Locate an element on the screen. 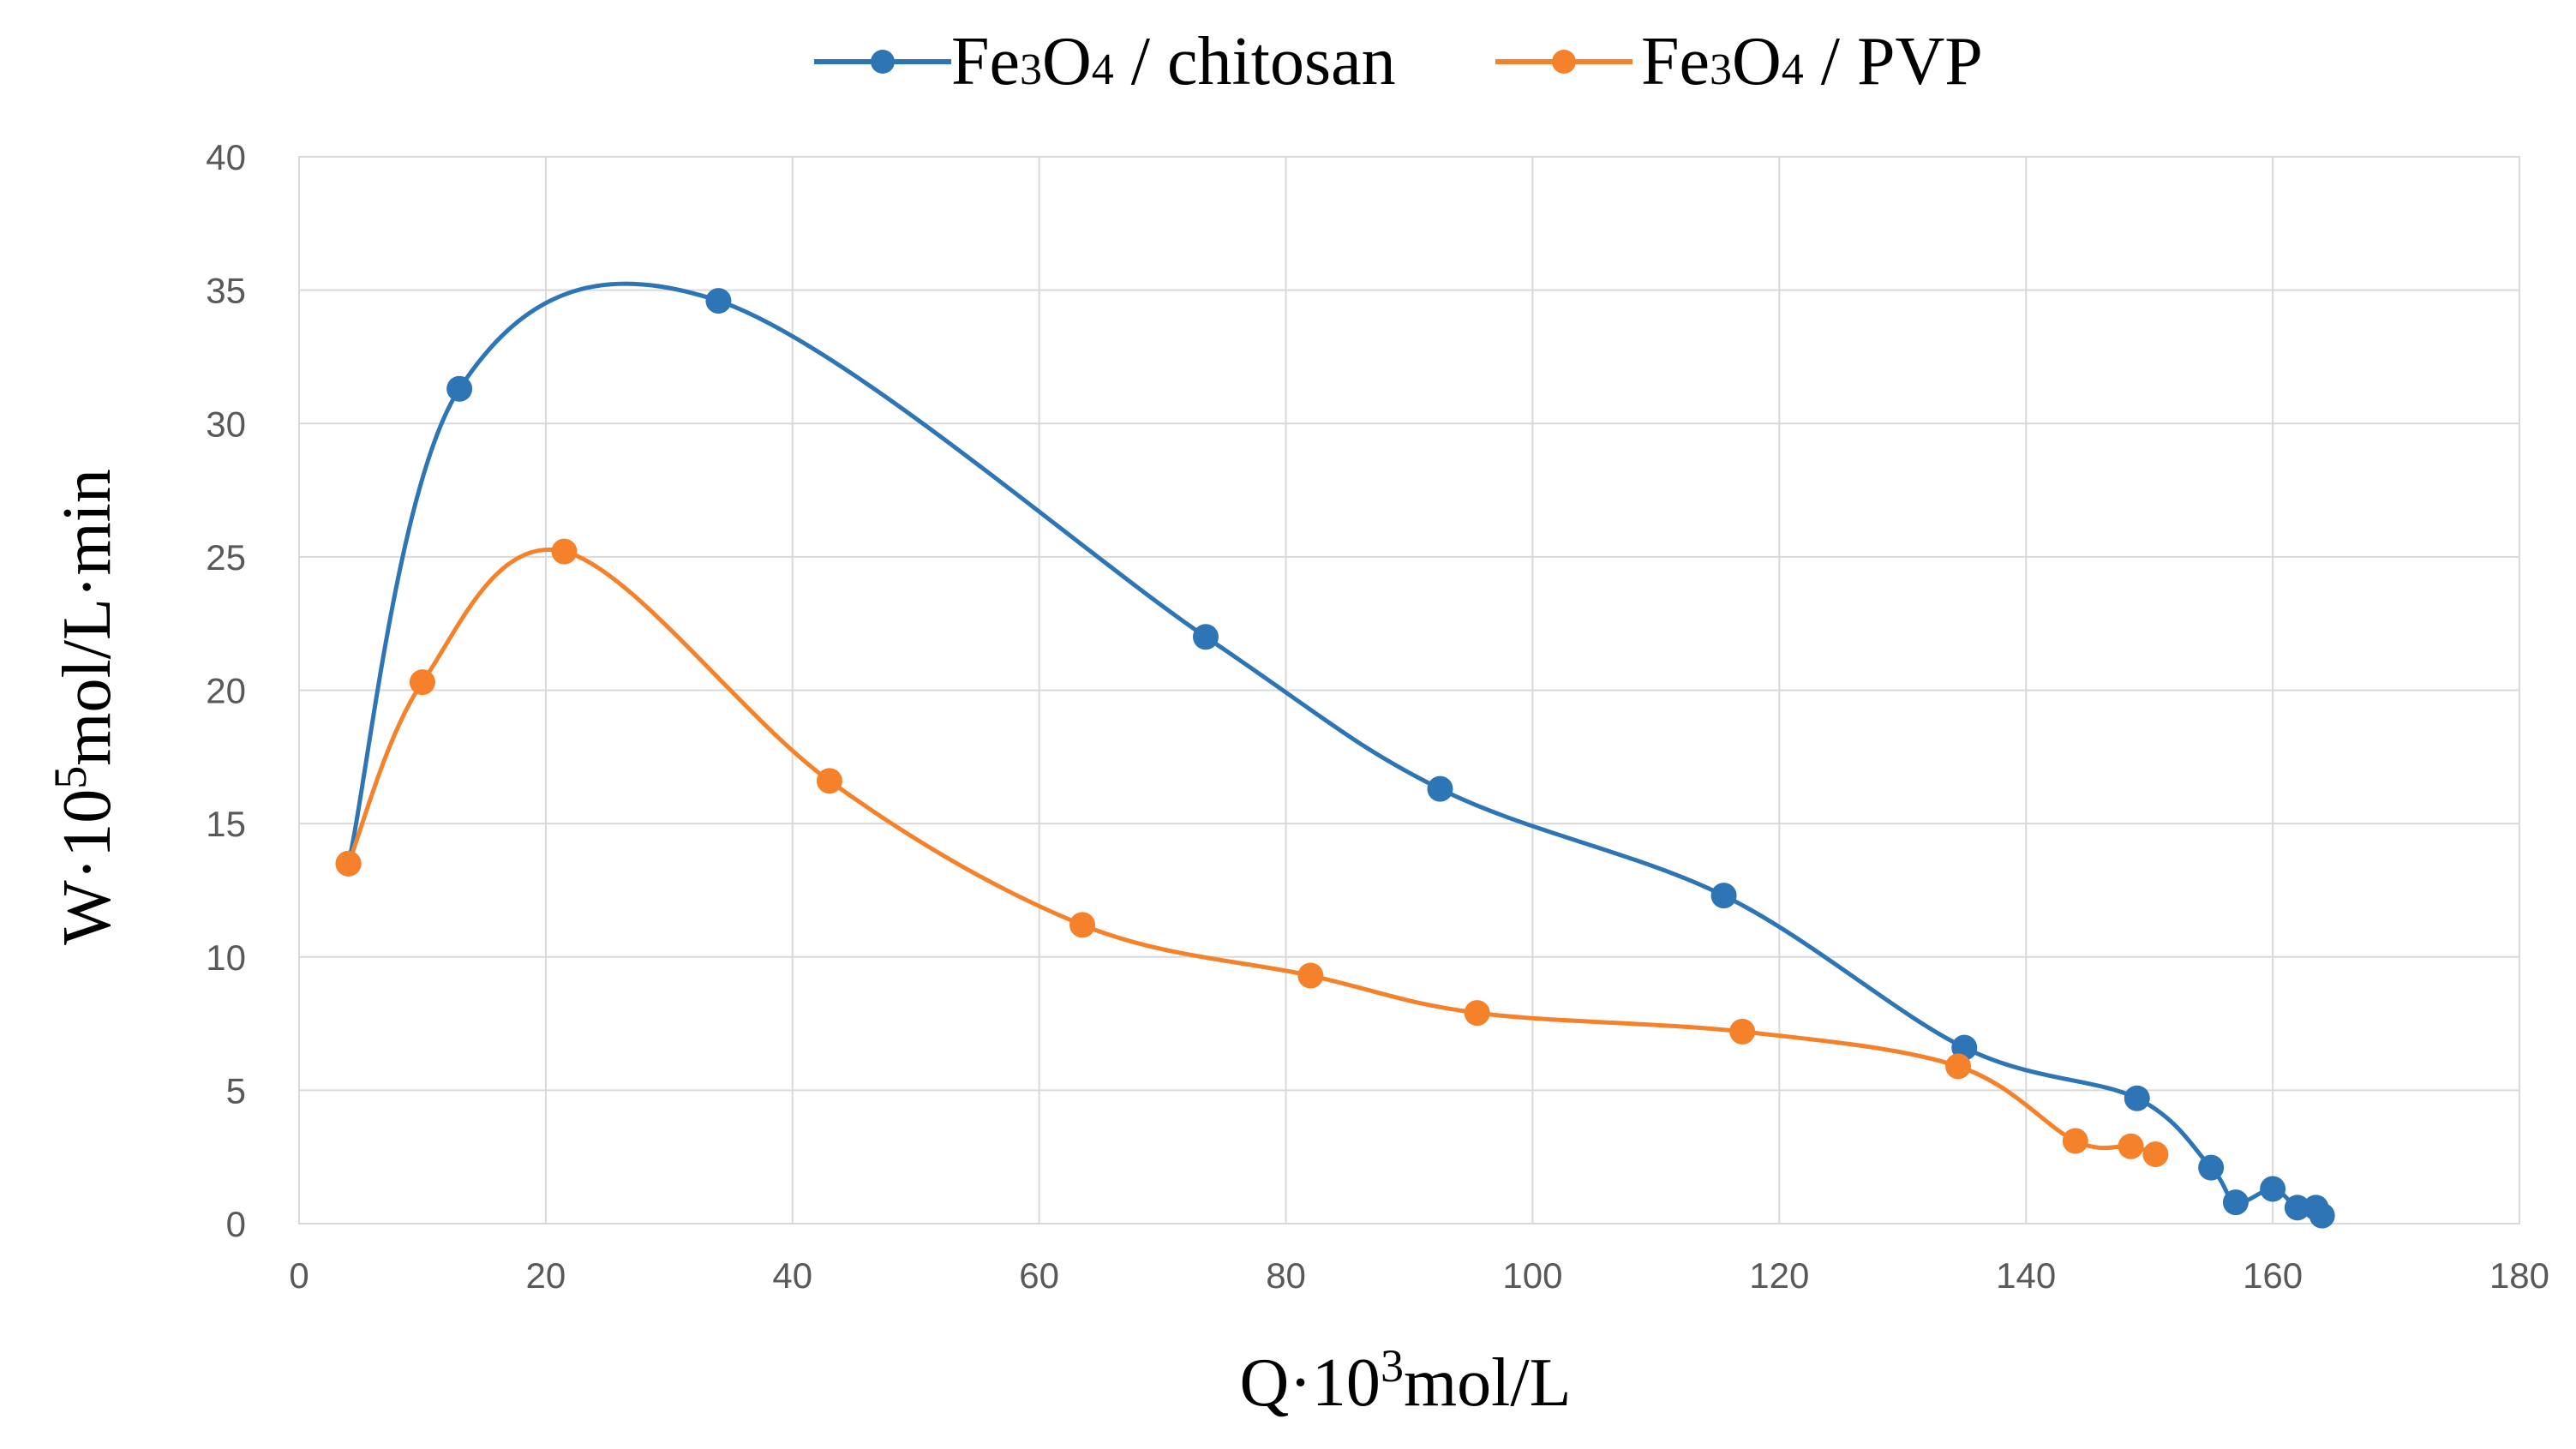  y-tick-label: 0 is located at coordinates (236, 1224).